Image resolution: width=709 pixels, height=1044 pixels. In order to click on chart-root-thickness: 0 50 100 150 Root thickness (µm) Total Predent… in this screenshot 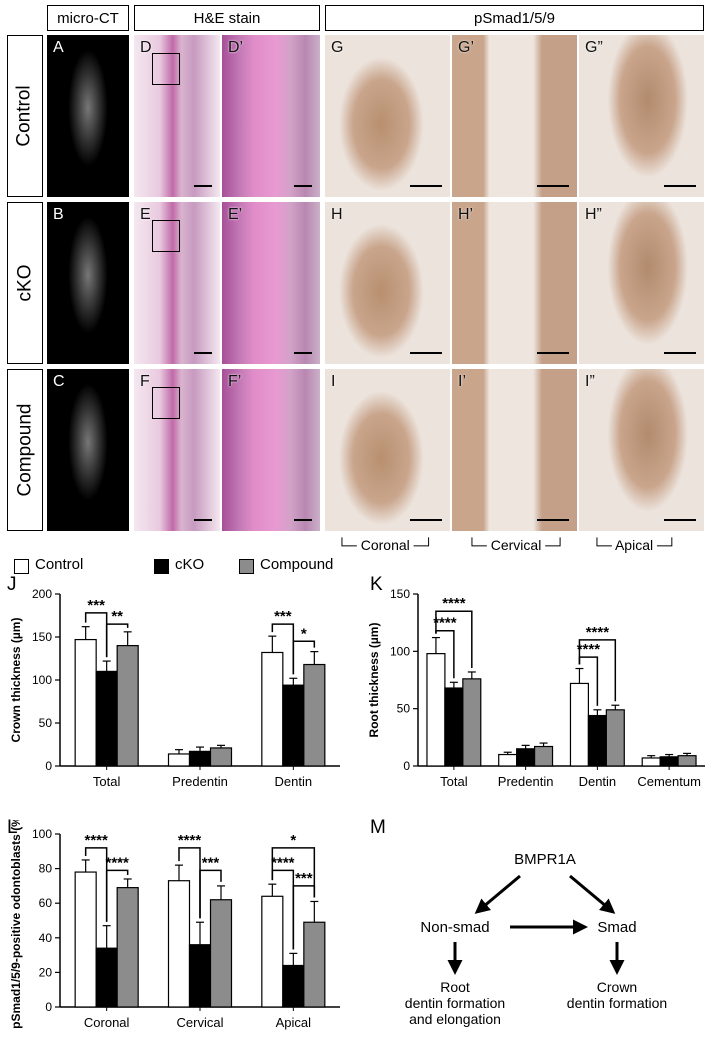, I will do `click(536, 688)`.